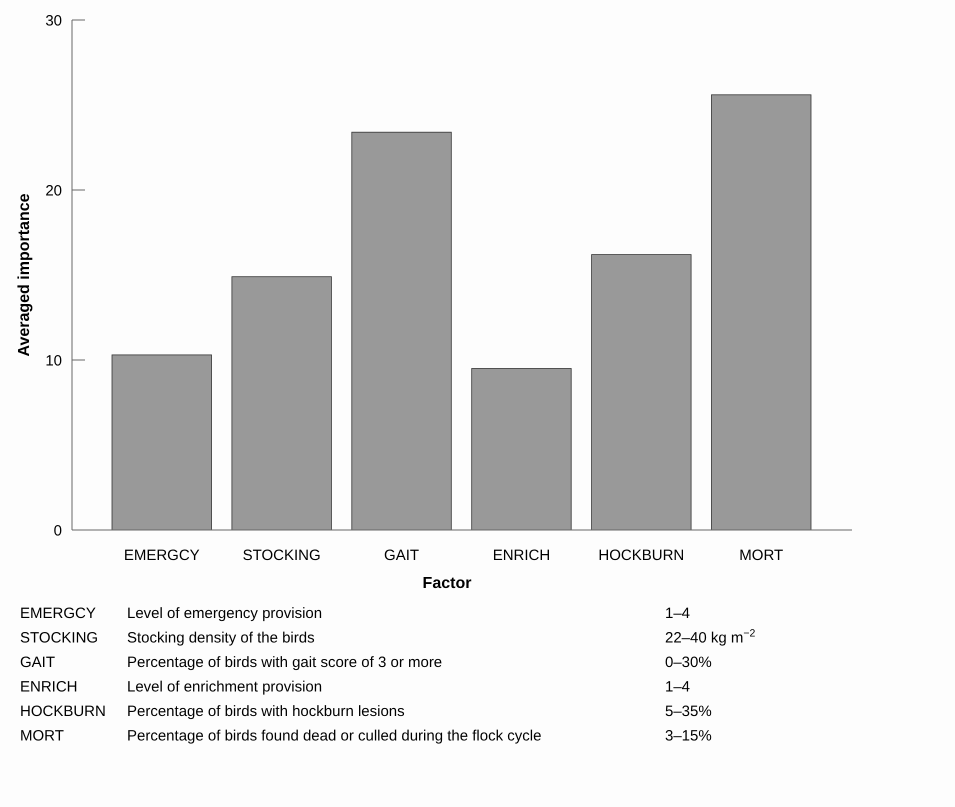 Image resolution: width=955 pixels, height=807 pixels. Describe the element at coordinates (224, 687) in the screenshot. I see `text: Level of enrichment provision` at that location.